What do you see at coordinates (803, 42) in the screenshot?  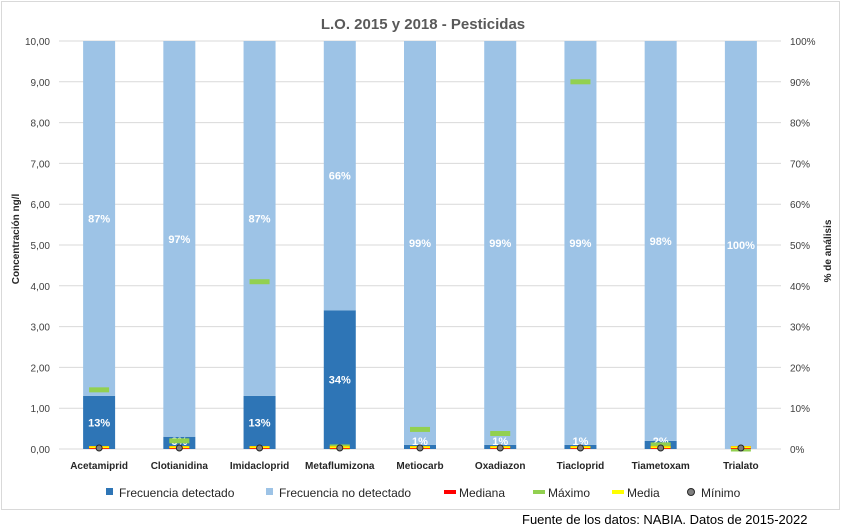 I see `y2-tick-label: 100%` at bounding box center [803, 42].